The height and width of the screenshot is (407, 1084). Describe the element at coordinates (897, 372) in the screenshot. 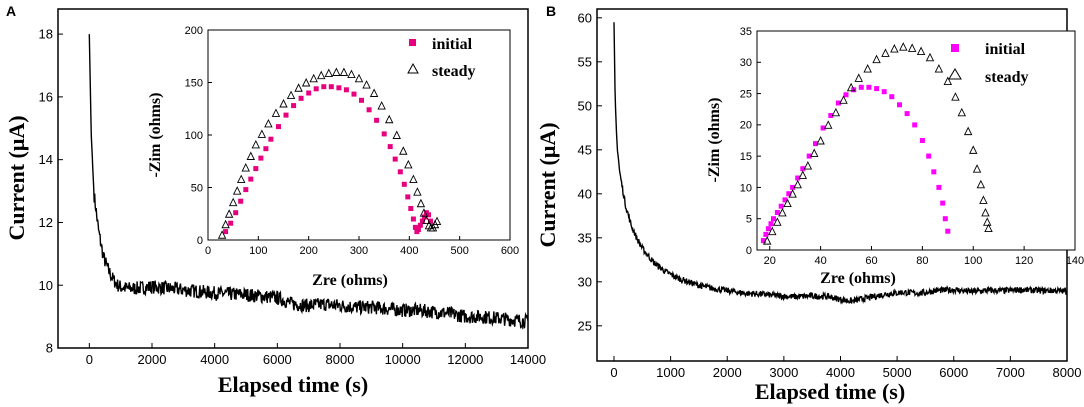

I see `panel-b-x-tick-label-5: 5000` at that location.